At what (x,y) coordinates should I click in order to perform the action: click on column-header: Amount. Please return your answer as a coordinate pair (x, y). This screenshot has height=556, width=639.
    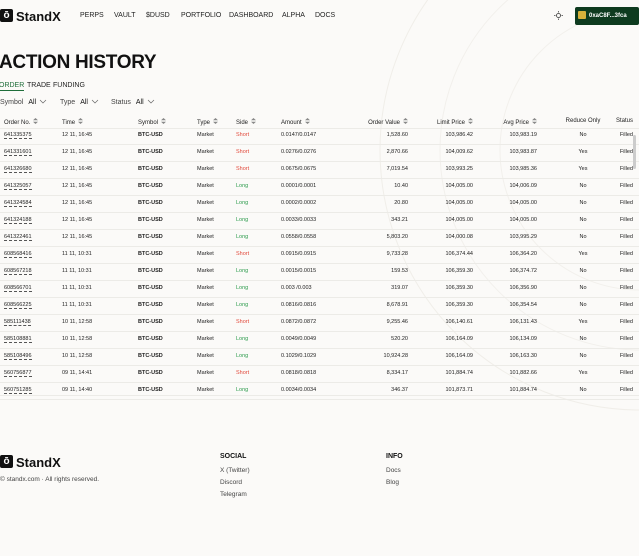
    Looking at the image, I should click on (295, 122).